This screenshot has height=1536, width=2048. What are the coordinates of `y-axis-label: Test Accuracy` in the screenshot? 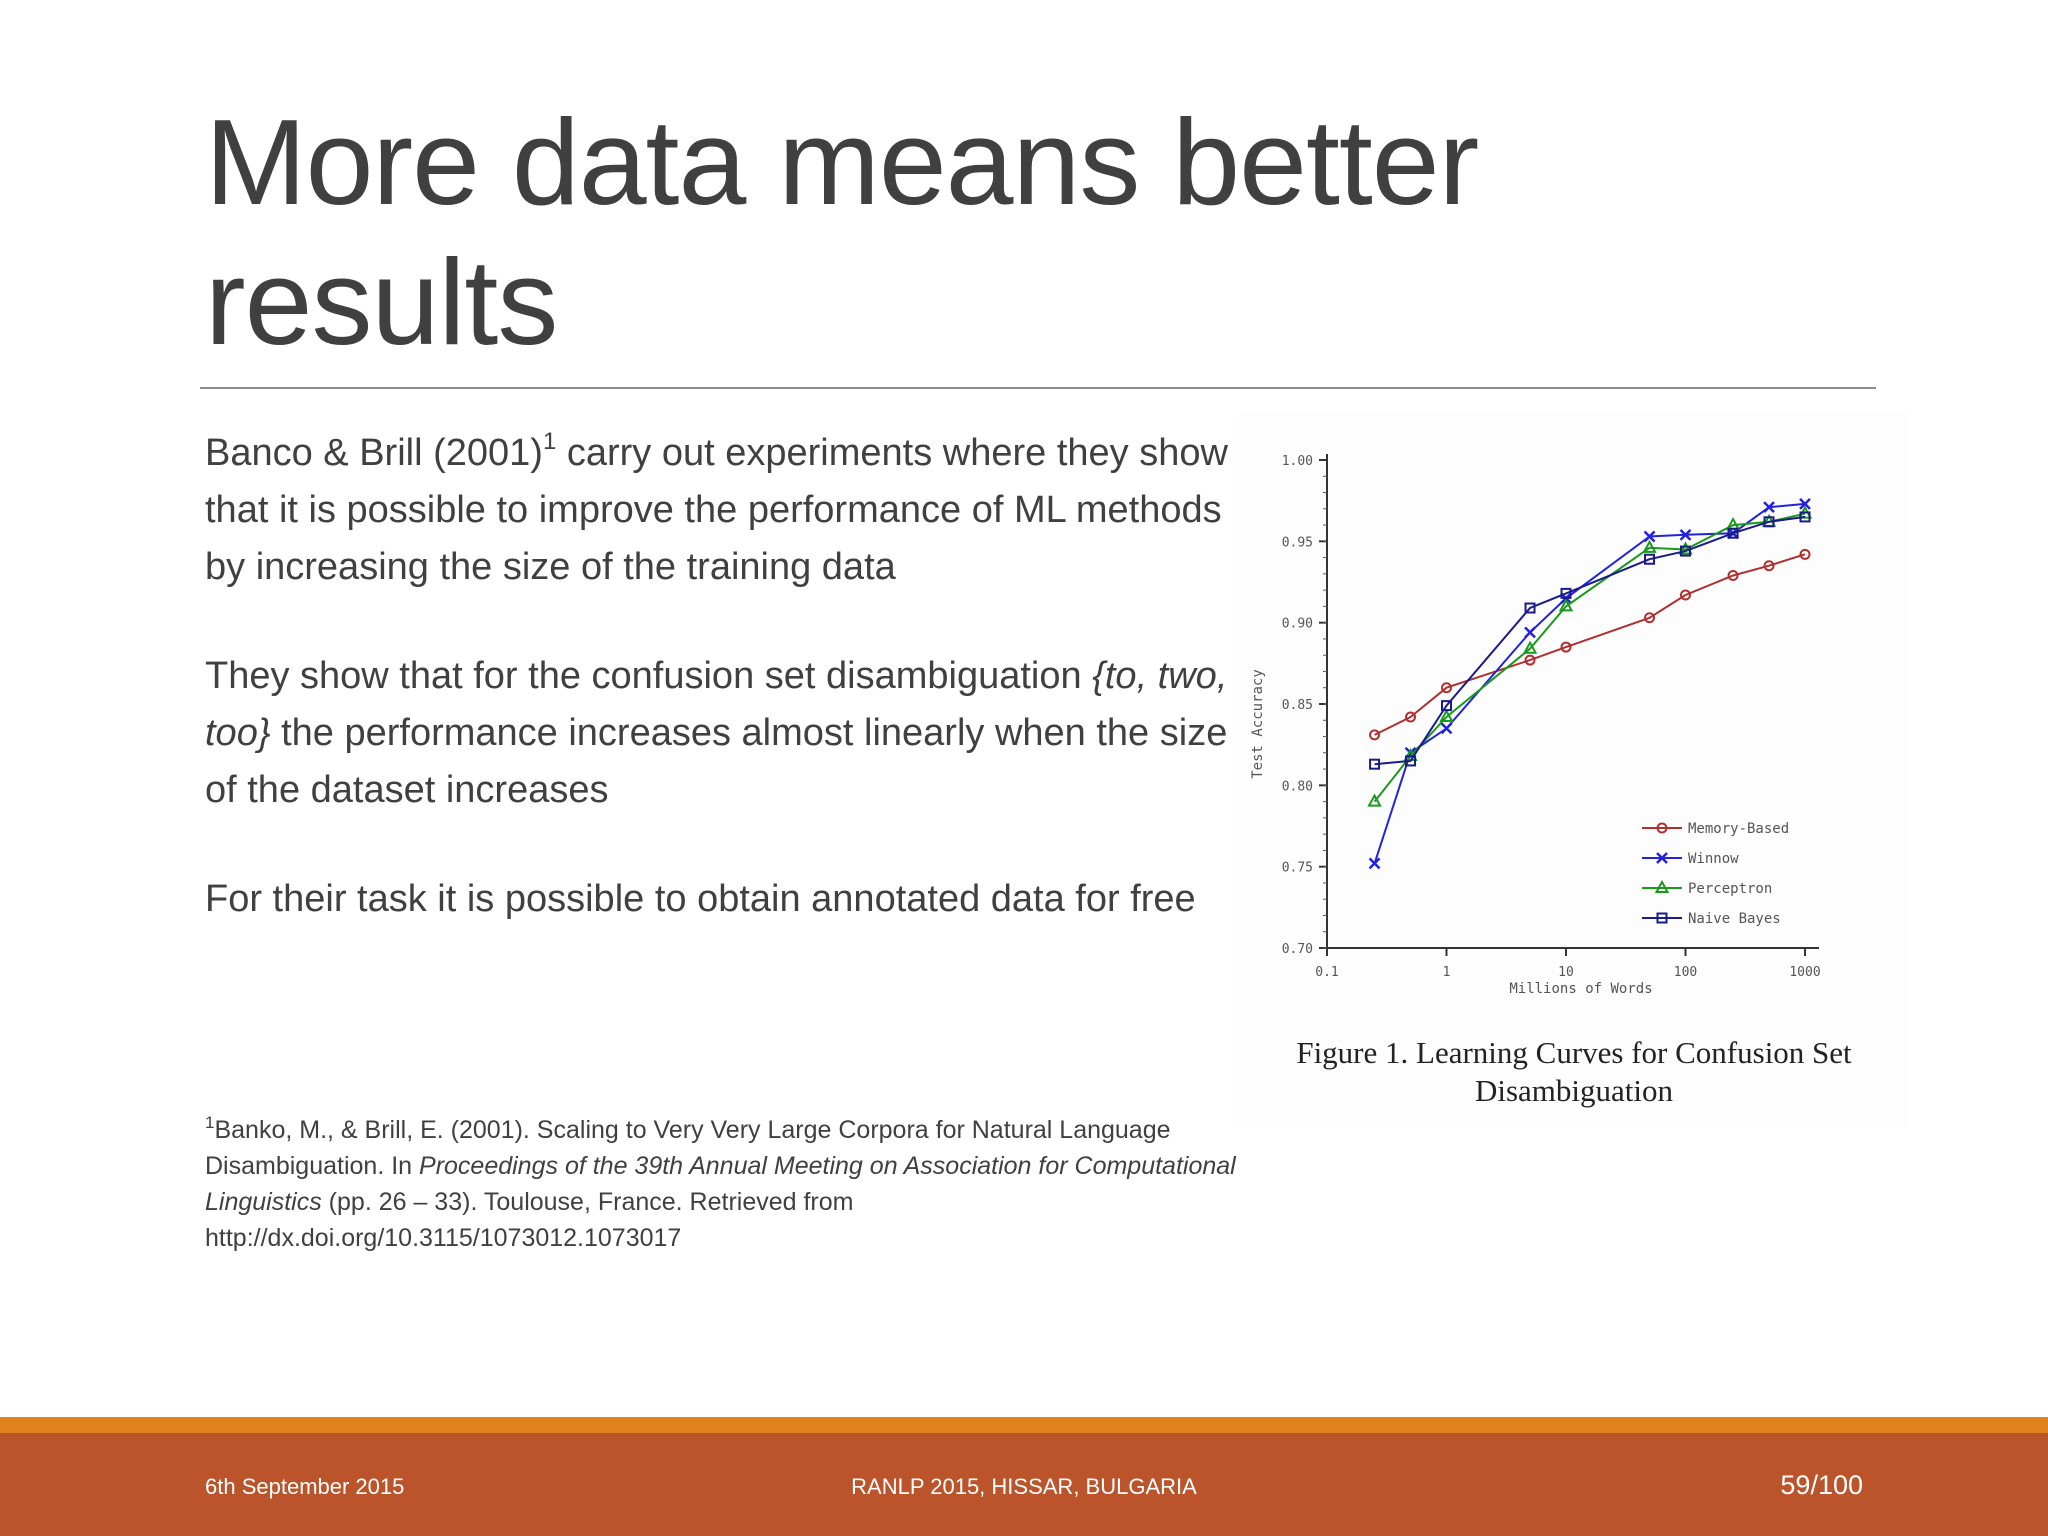 It's located at (1258, 724).